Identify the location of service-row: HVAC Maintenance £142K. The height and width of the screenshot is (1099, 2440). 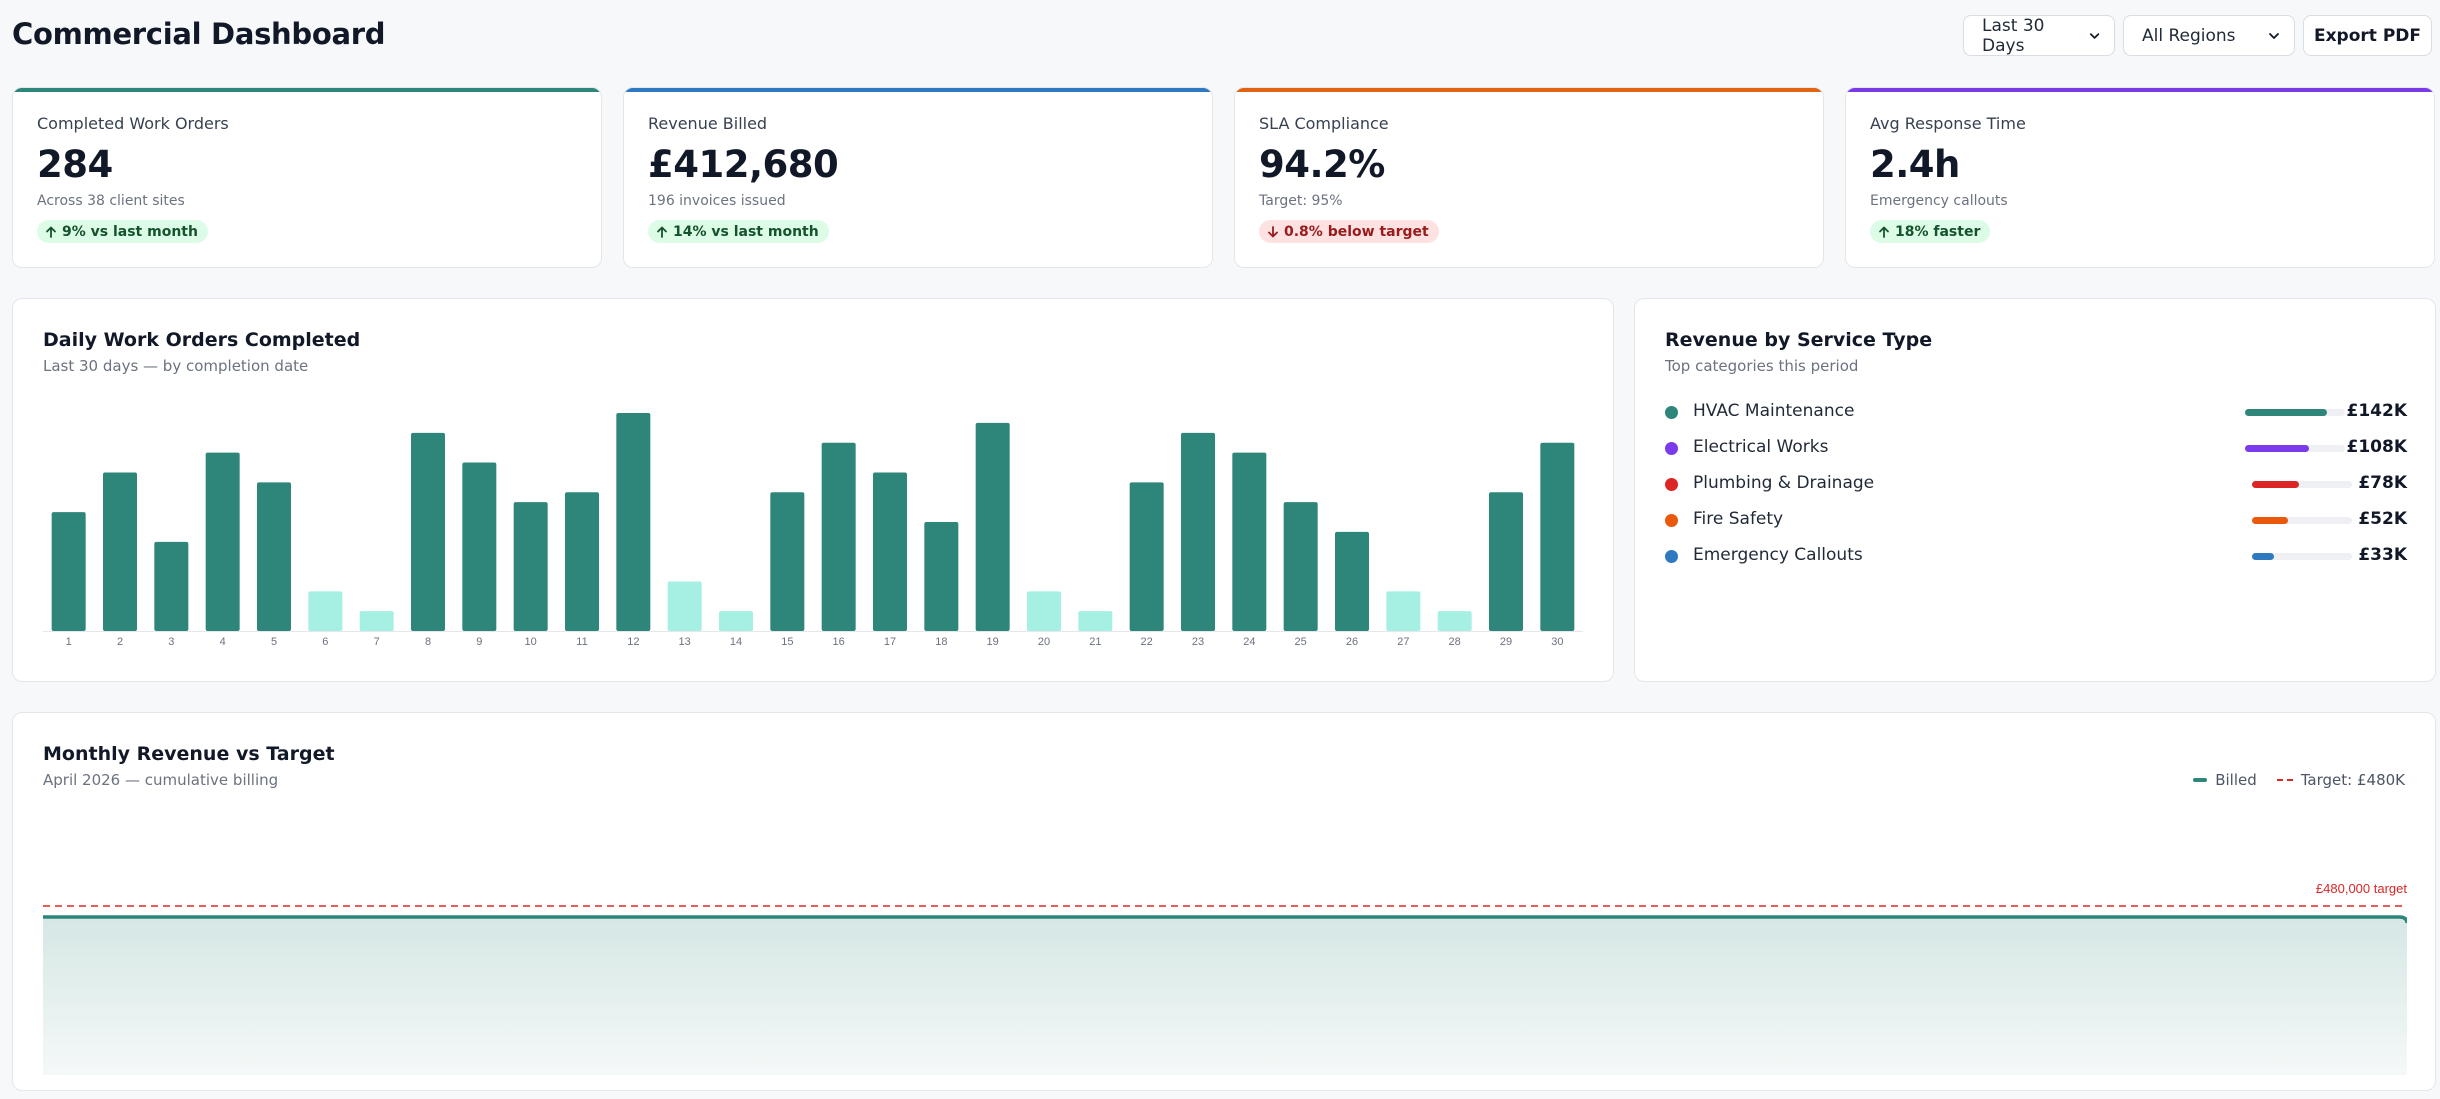
(2036, 412).